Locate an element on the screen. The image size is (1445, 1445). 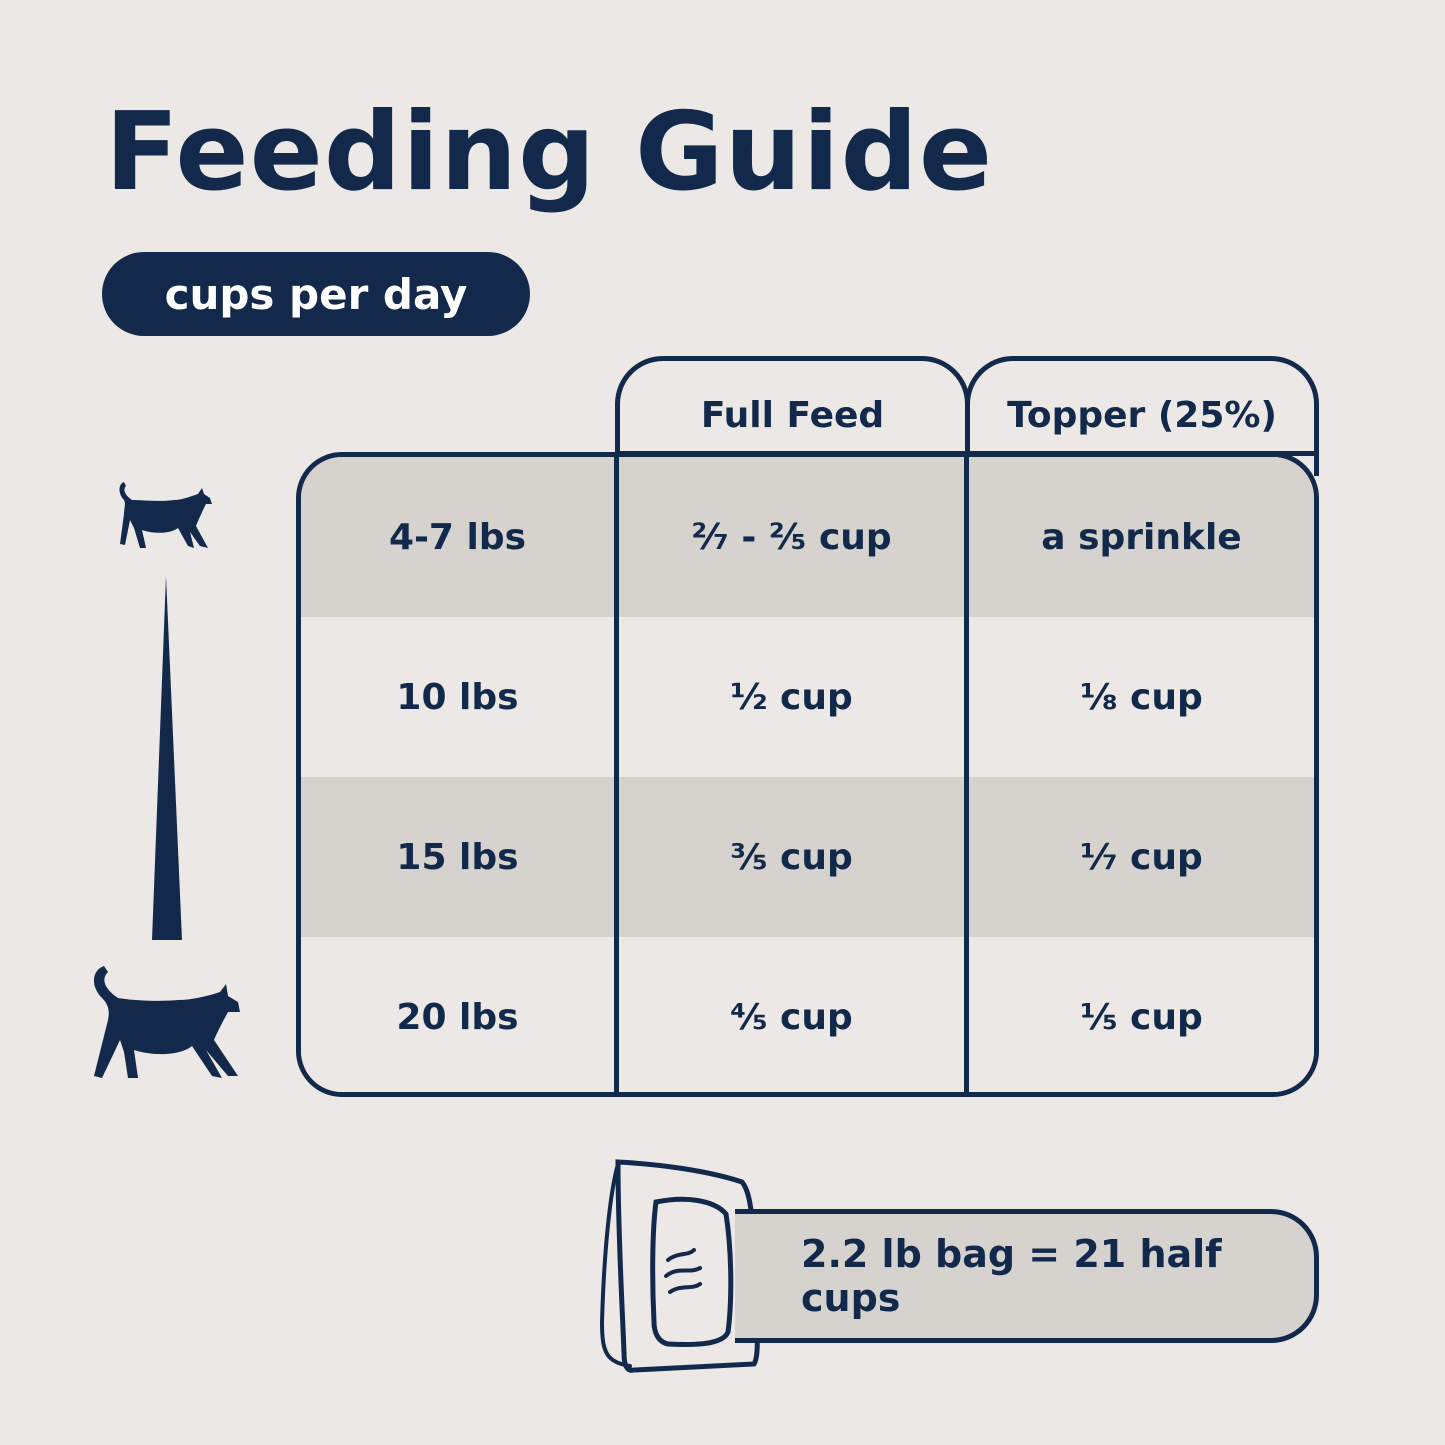
bag-note: 2.2 lb bag = 21 half cups is located at coordinates (1027, 1276).